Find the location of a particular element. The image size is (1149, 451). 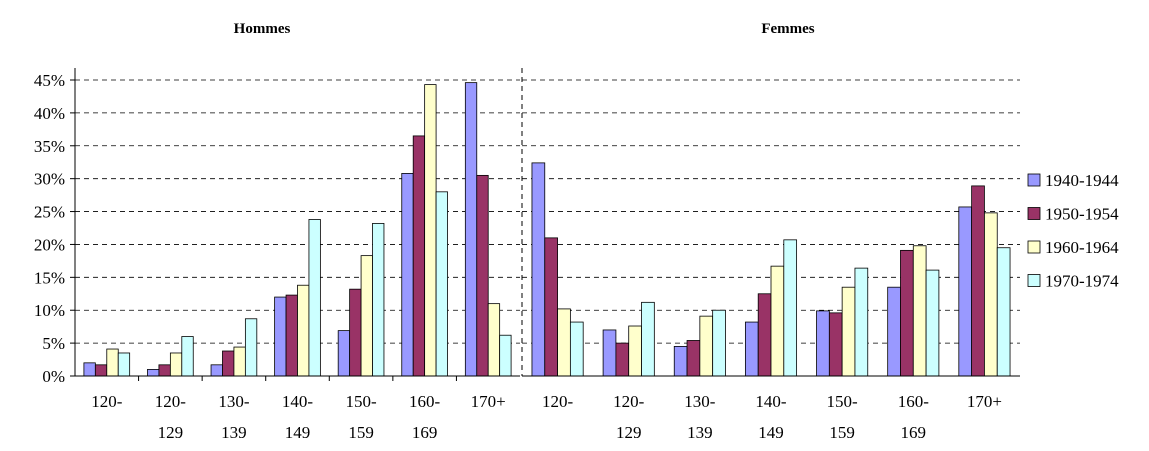

y-tick-label: 10% is located at coordinates (49, 310).